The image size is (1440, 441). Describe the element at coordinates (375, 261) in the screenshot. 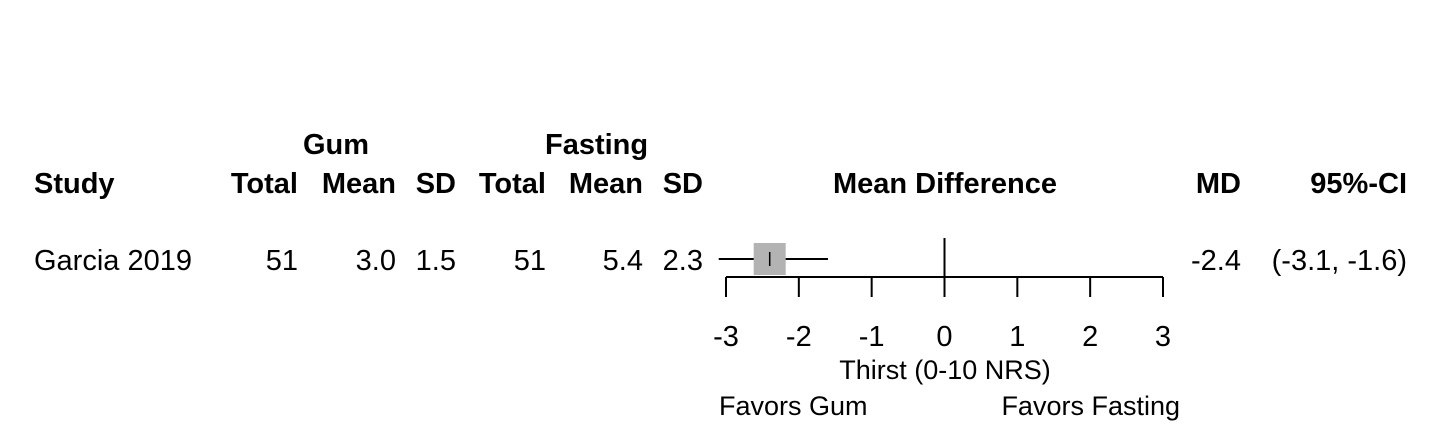

I see `gum-mean-value: 3.0` at that location.